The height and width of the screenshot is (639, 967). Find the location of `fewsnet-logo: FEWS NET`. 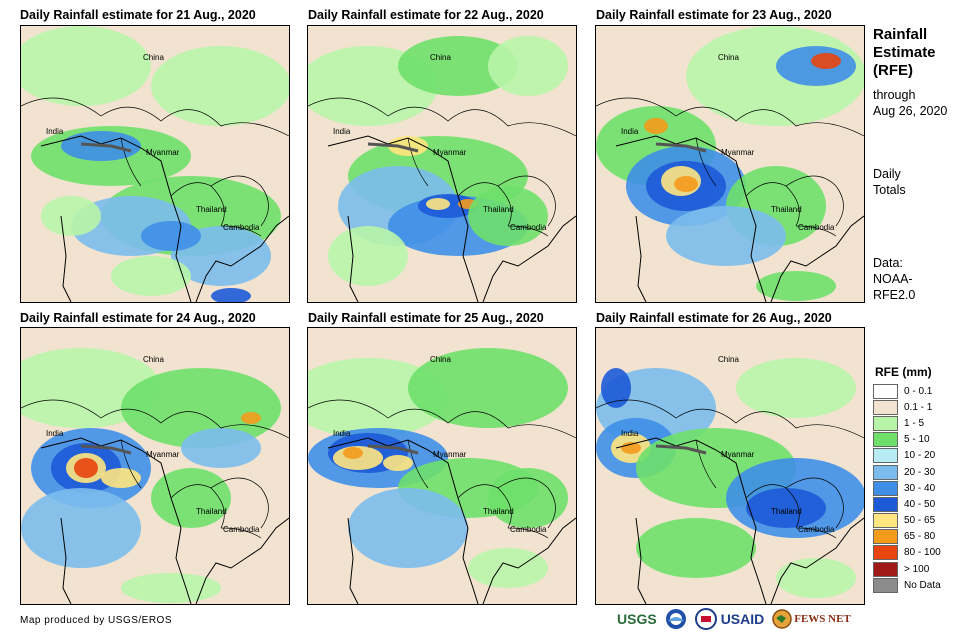

fewsnet-logo: FEWS NET is located at coordinates (822, 619).